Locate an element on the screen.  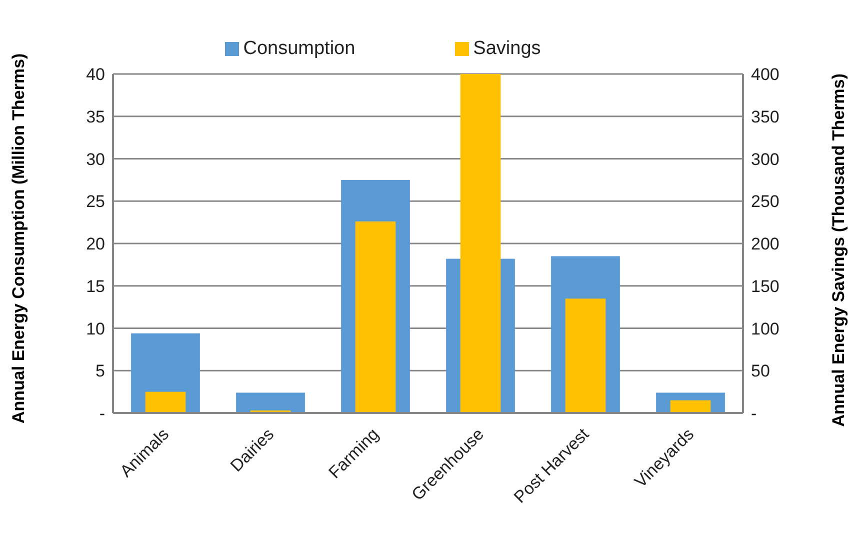
legend-label: Savings is located at coordinates (507, 48).